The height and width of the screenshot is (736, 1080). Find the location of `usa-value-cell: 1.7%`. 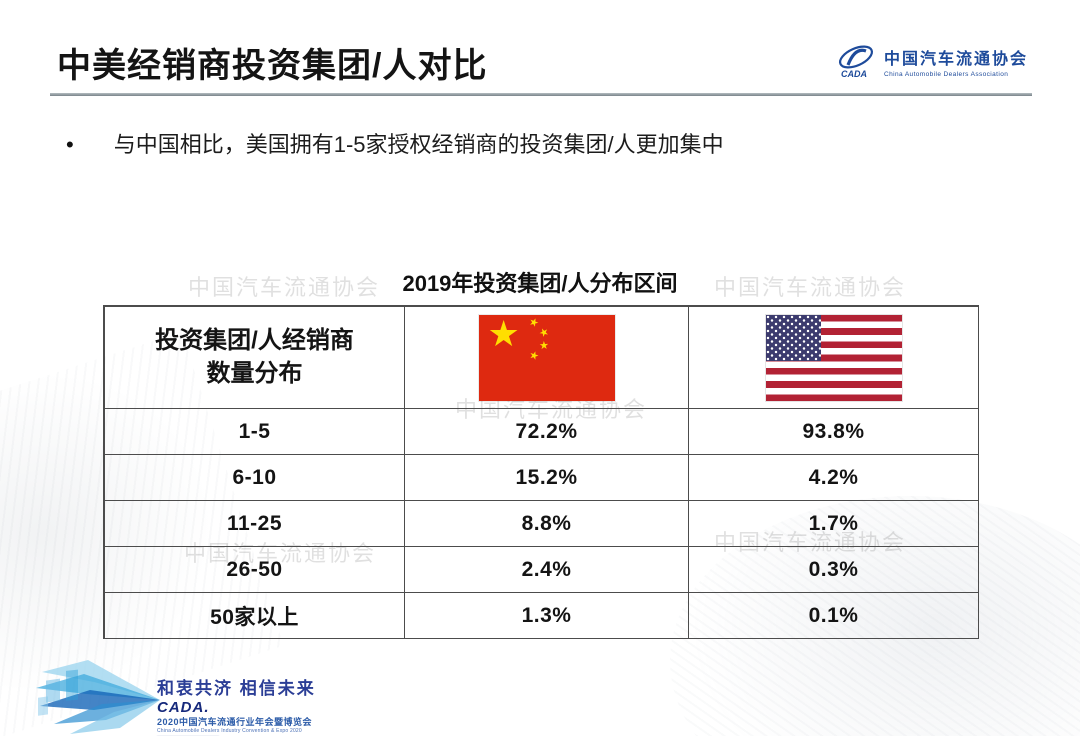

usa-value-cell: 1.7% is located at coordinates (834, 524).